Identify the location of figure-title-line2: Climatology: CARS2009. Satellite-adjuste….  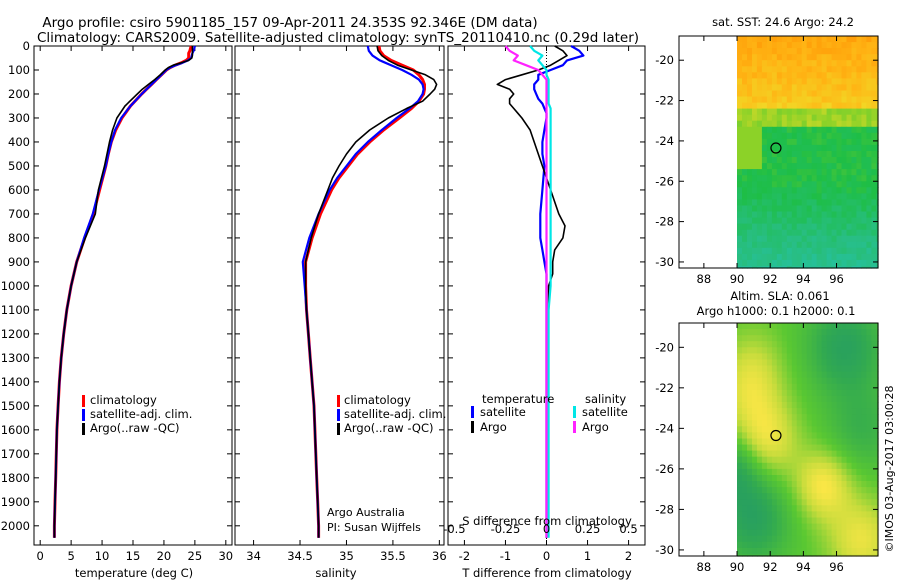
(338, 38).